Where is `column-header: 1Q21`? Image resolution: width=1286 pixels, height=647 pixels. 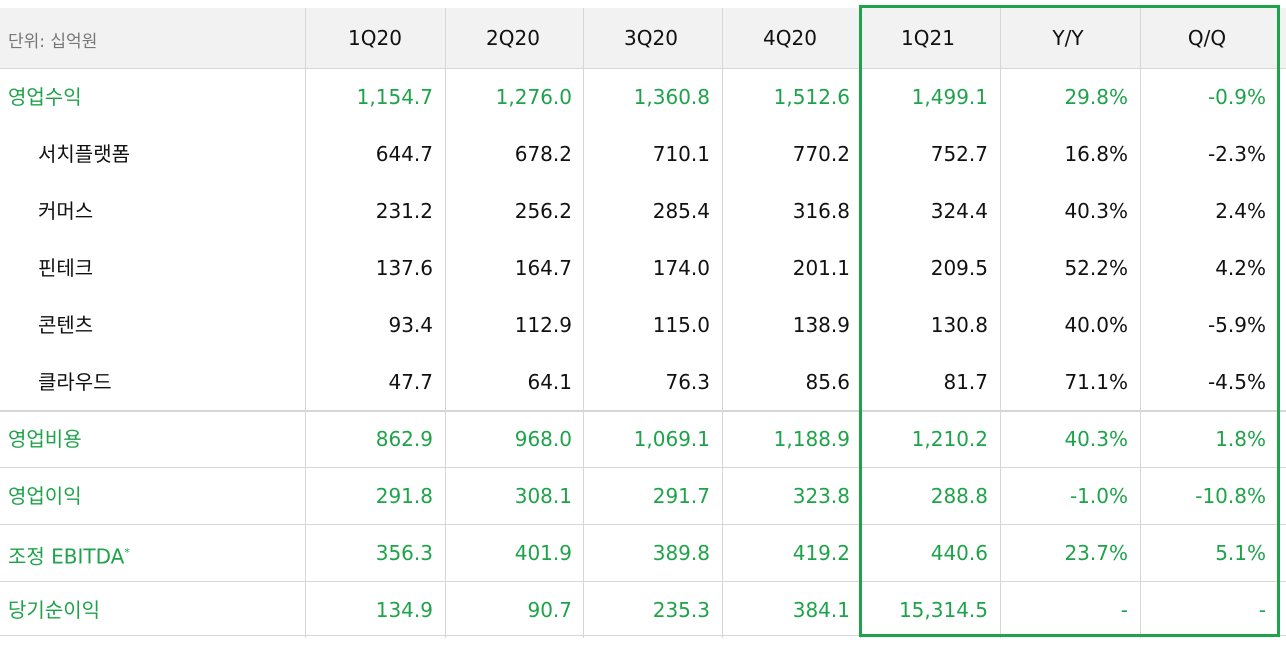 column-header: 1Q21 is located at coordinates (928, 38).